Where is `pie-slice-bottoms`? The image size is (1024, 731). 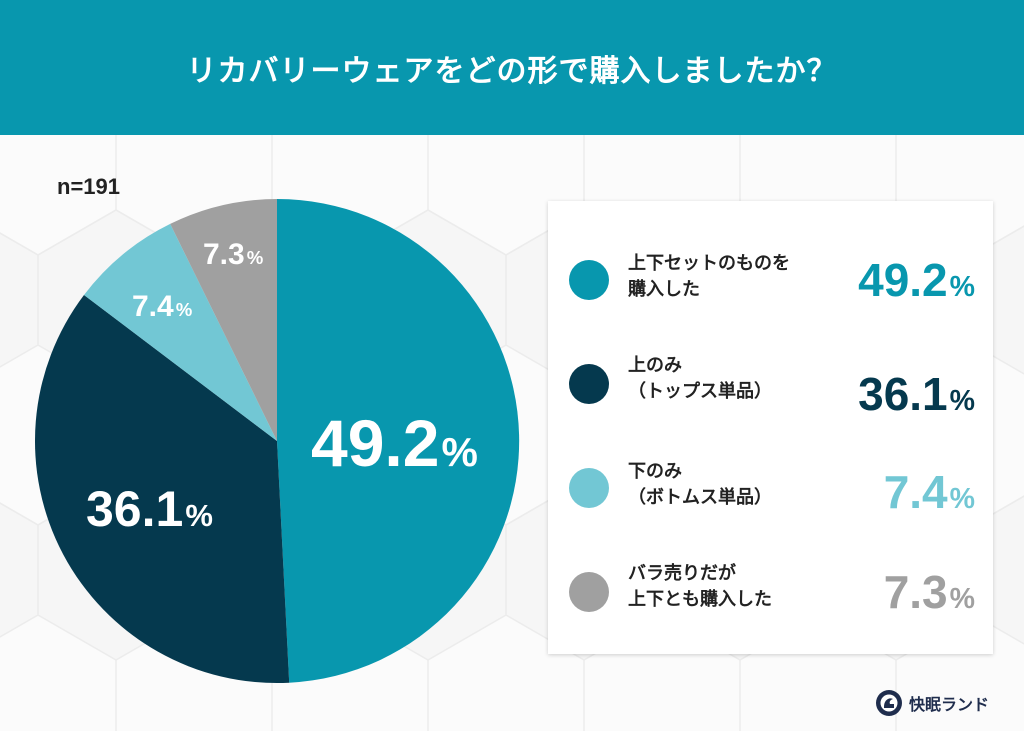 pie-slice-bottoms is located at coordinates (180, 332).